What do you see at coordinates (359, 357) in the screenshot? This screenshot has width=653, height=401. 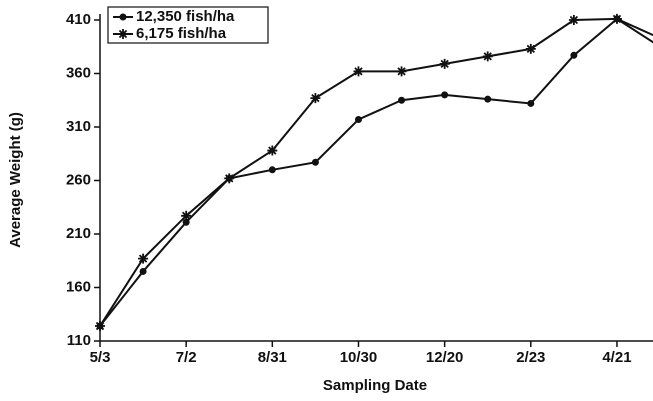 I see `x-tick-label: 10/30` at bounding box center [359, 357].